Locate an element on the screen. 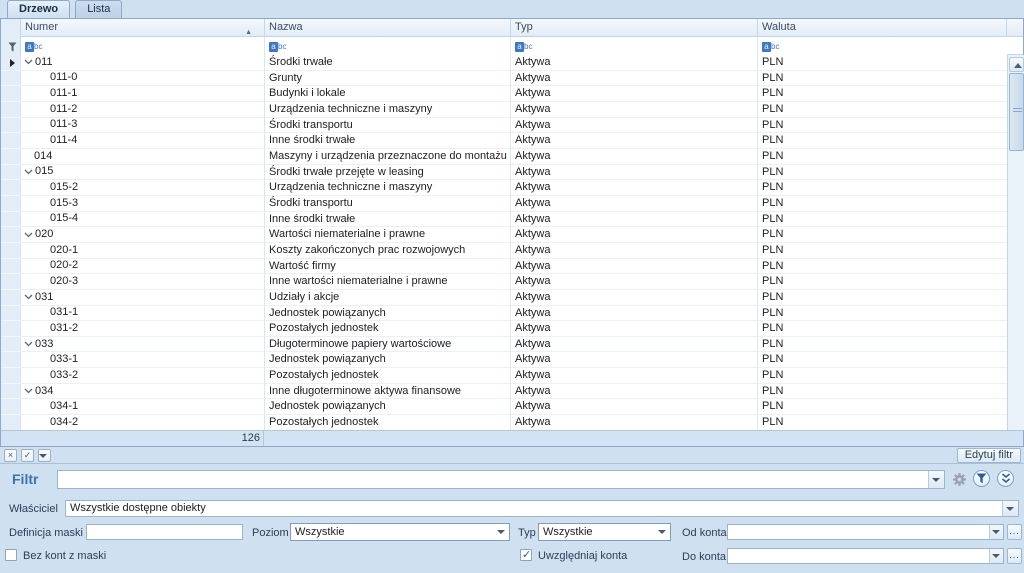  apply-filter-button is located at coordinates (981, 478).